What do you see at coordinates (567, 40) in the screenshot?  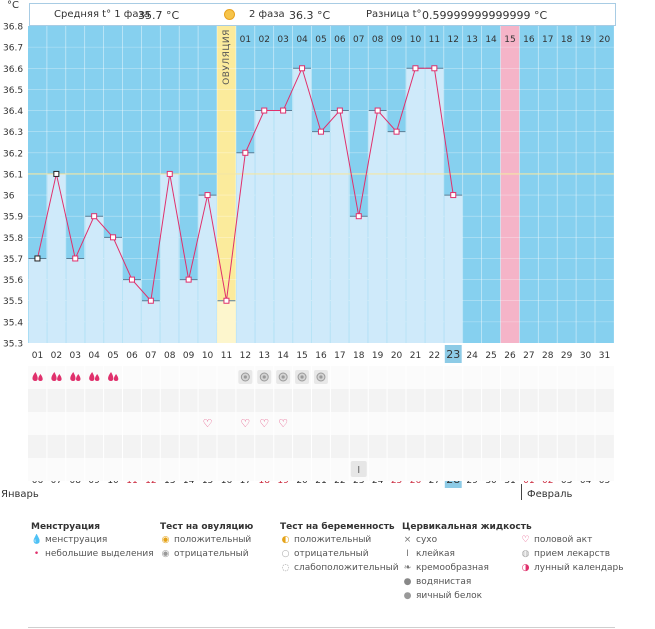 I see `cycle-day-top-label: 18` at bounding box center [567, 40].